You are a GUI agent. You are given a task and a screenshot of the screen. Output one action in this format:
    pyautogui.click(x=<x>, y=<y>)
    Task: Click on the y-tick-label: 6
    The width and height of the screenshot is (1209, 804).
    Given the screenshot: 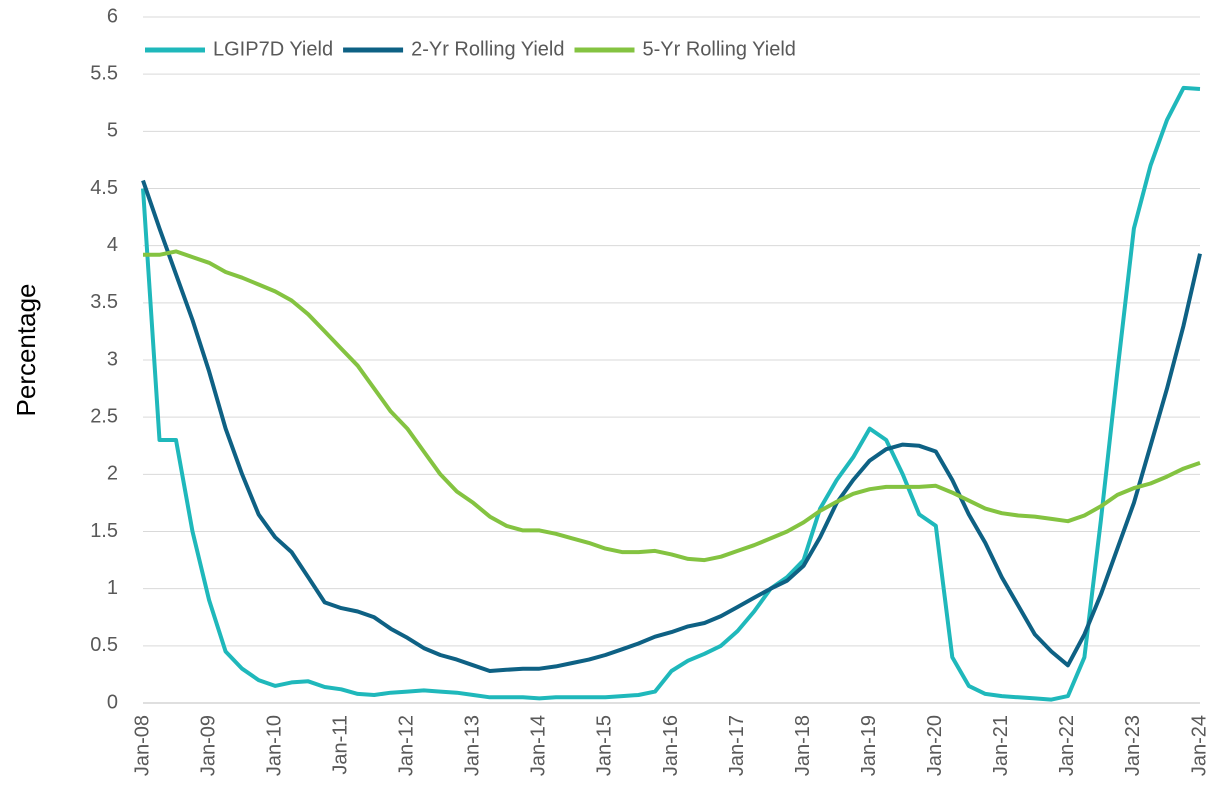 What is the action you would take?
    pyautogui.click(x=112, y=16)
    